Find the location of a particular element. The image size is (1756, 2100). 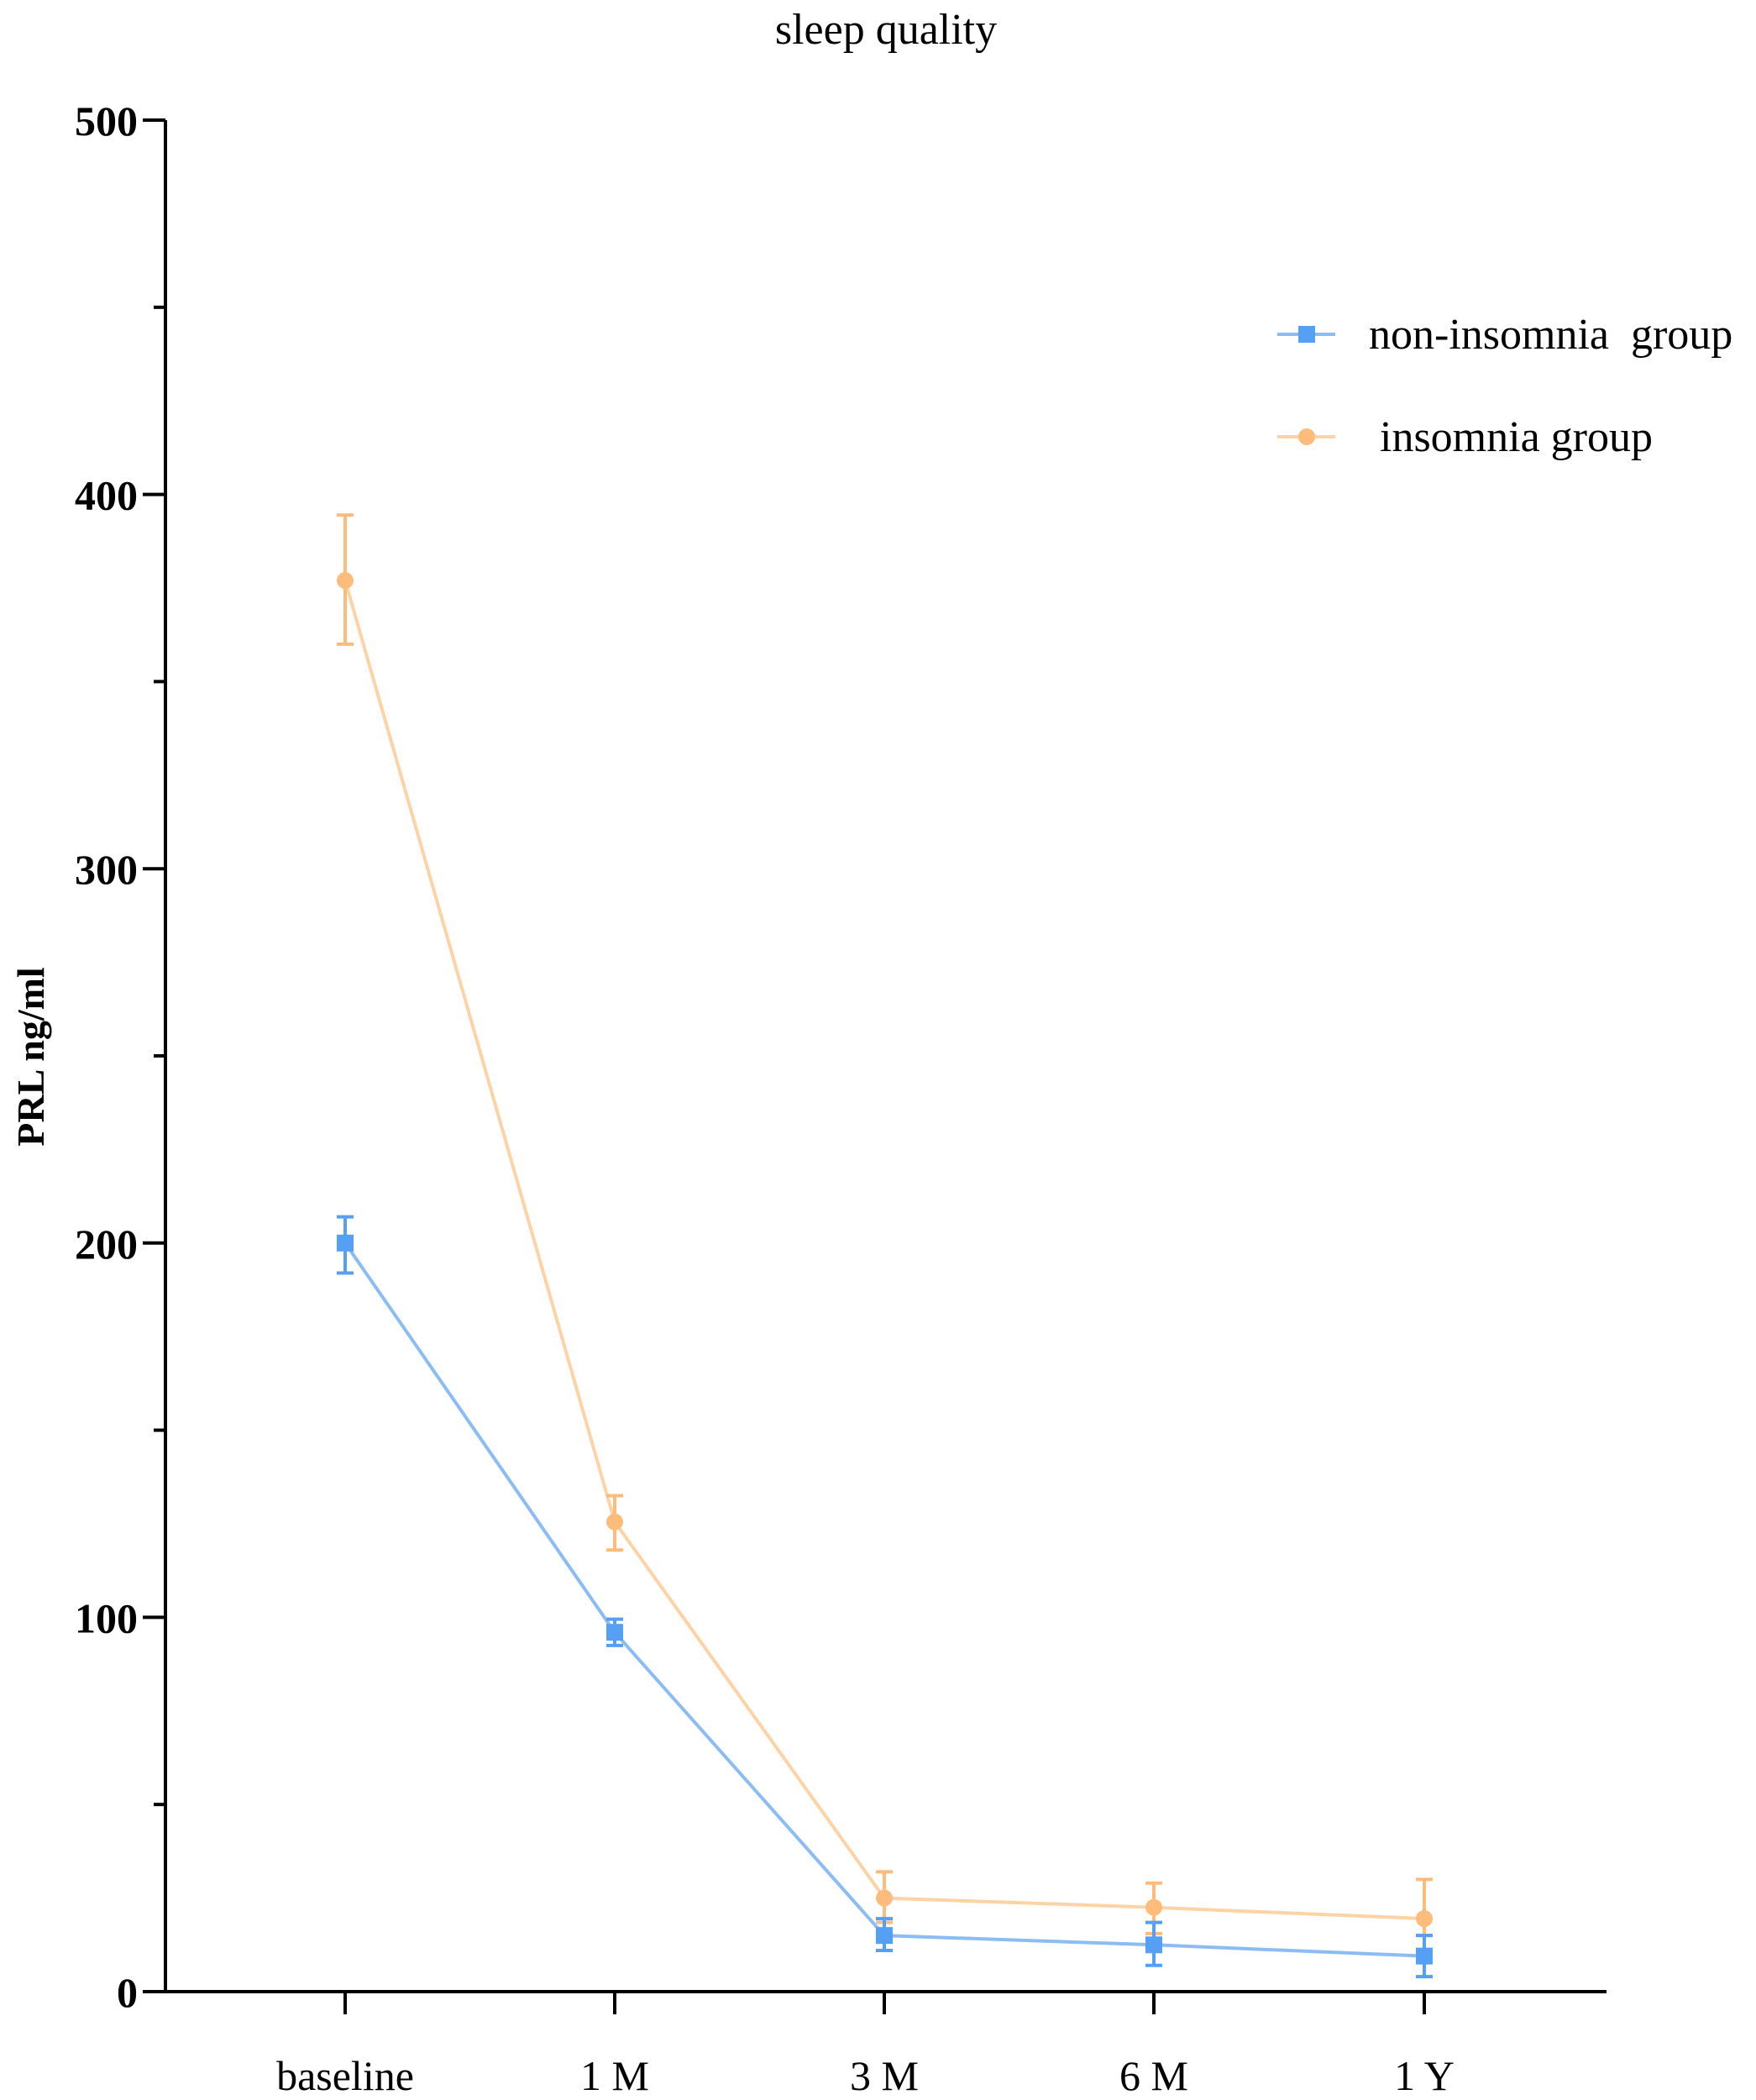

y-tick-label: 400 is located at coordinates (107, 495).